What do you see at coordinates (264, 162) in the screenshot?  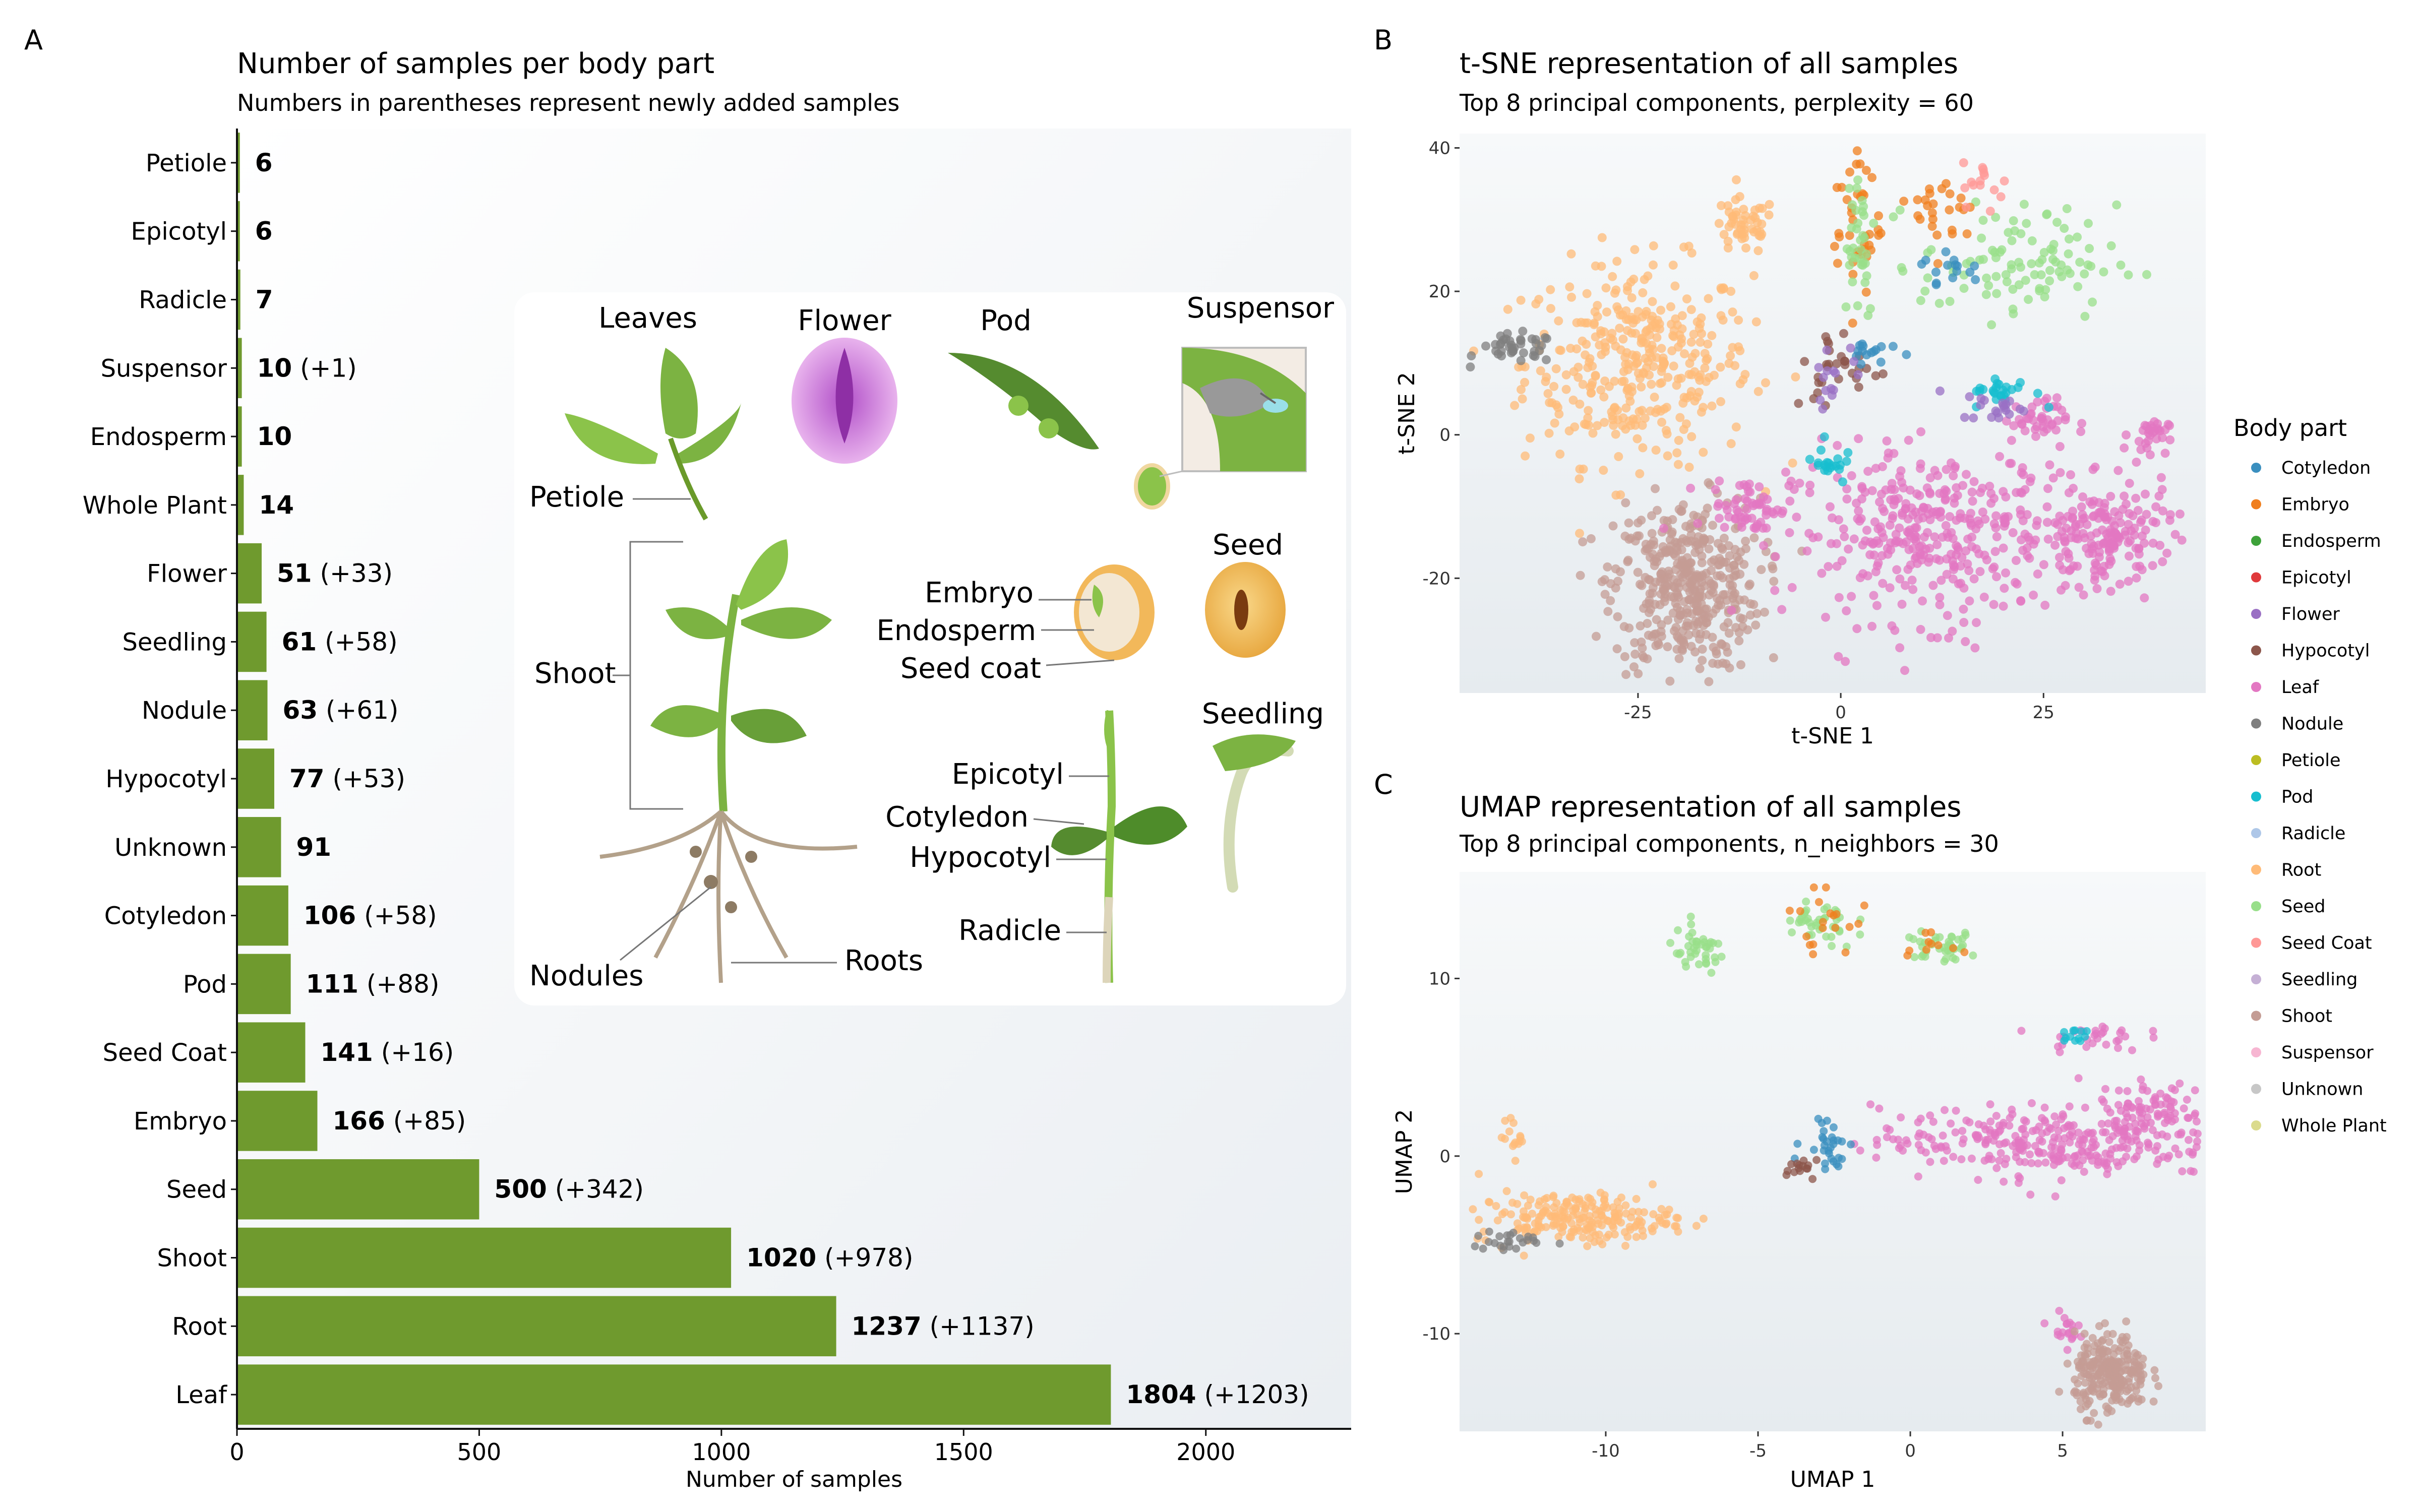 I see `bar-value-label: 6` at bounding box center [264, 162].